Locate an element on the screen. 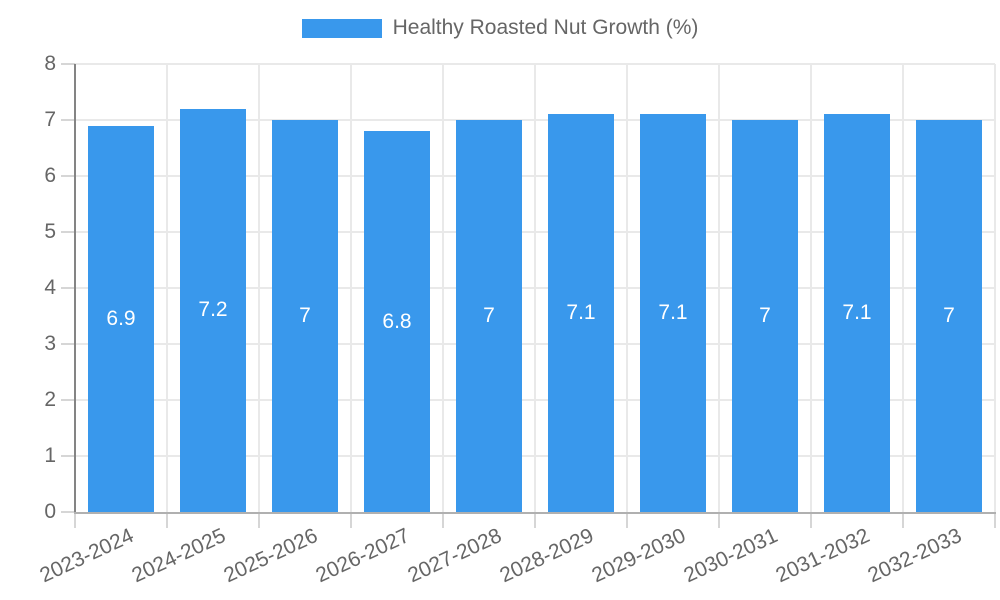  x-axis-tick-label: 2030-2031 is located at coordinates (730, 556).